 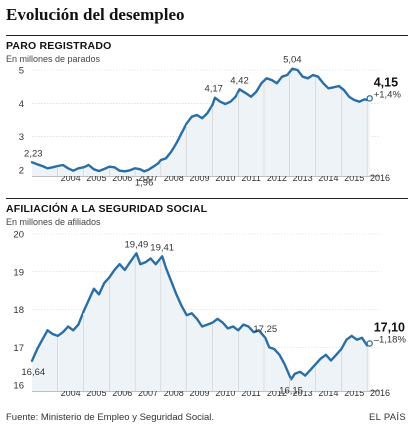 What do you see at coordinates (239, 80) in the screenshot?
I see `data-label: 4,42` at bounding box center [239, 80].